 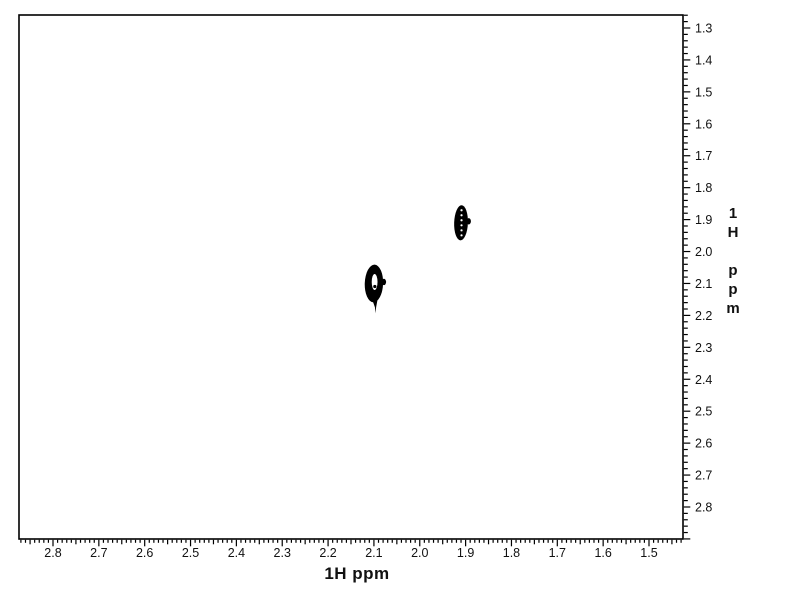 I want to click on x-tick-label: 2.3, so click(x=282, y=553).